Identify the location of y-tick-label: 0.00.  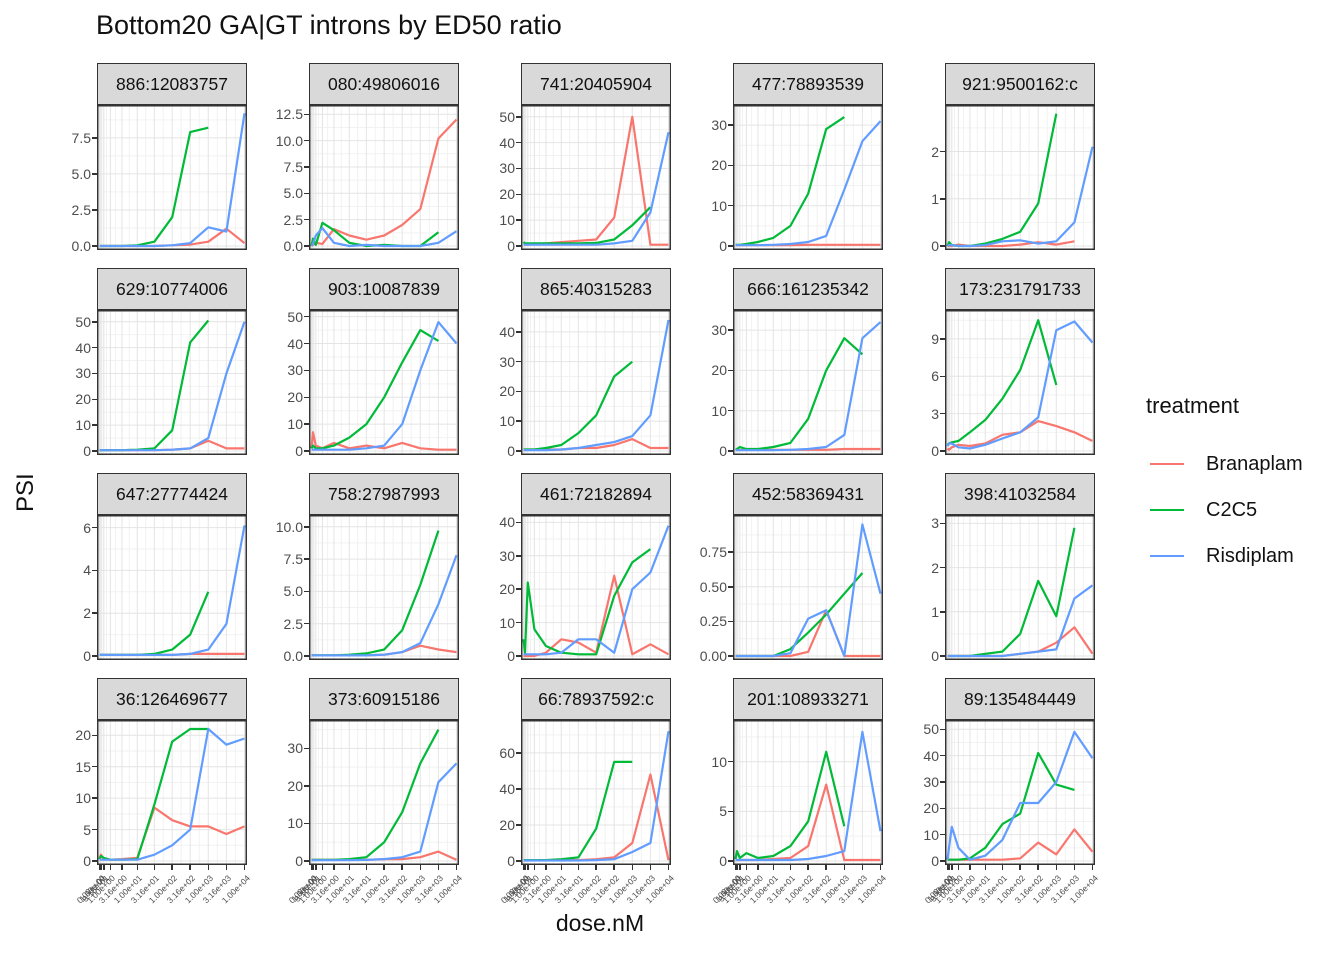
(713, 656).